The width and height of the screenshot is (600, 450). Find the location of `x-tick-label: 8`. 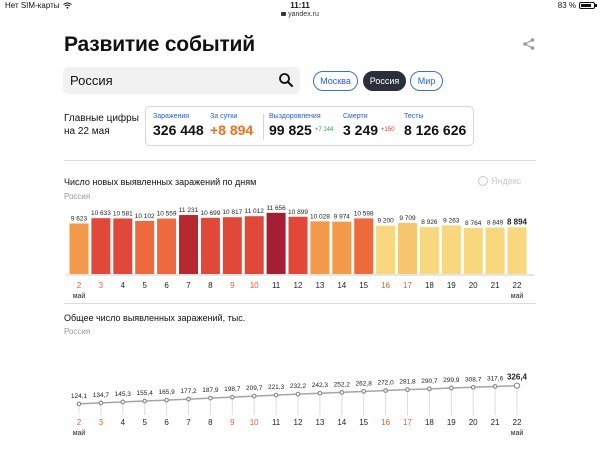

x-tick-label: 8 is located at coordinates (210, 422).